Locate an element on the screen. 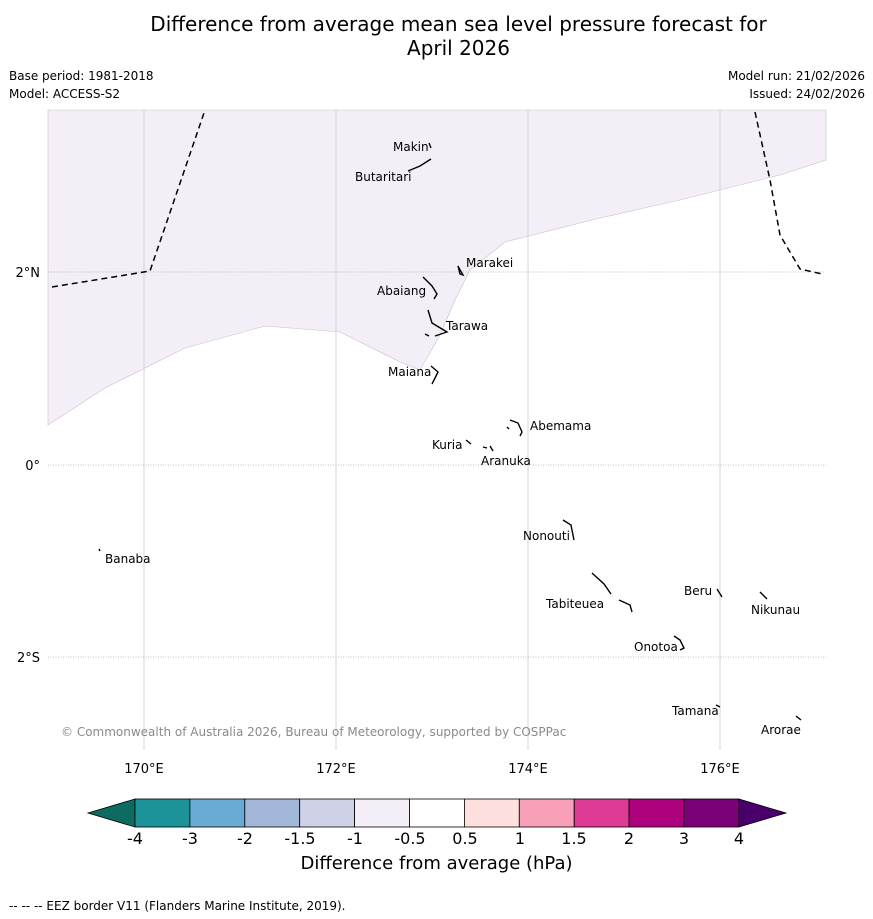 The height and width of the screenshot is (919, 873). maiana-outline is located at coordinates (434, 375).